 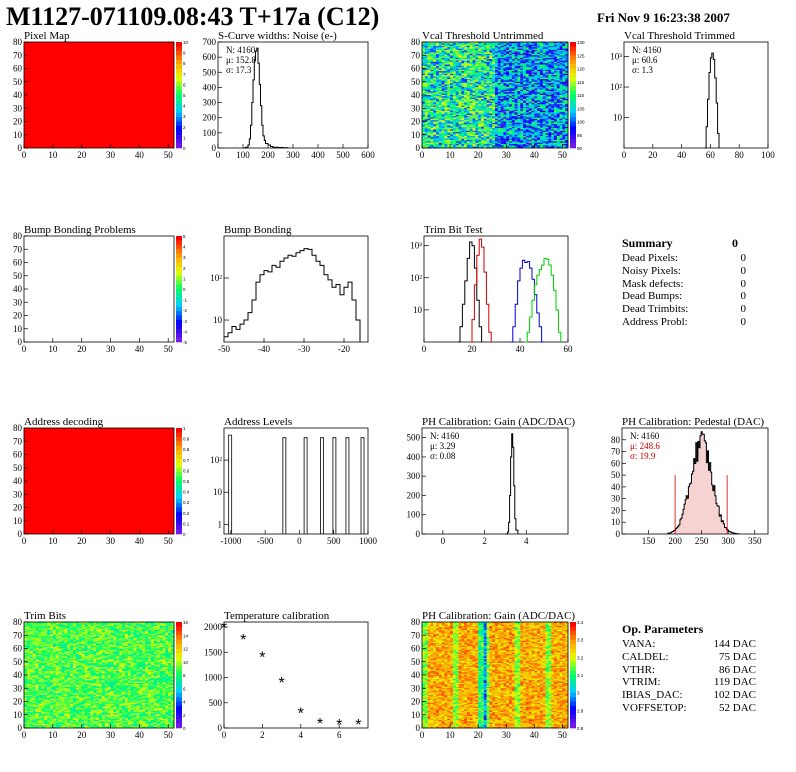 What do you see at coordinates (304, 349) in the screenshot?
I see `x-tick-label: -30` at bounding box center [304, 349].